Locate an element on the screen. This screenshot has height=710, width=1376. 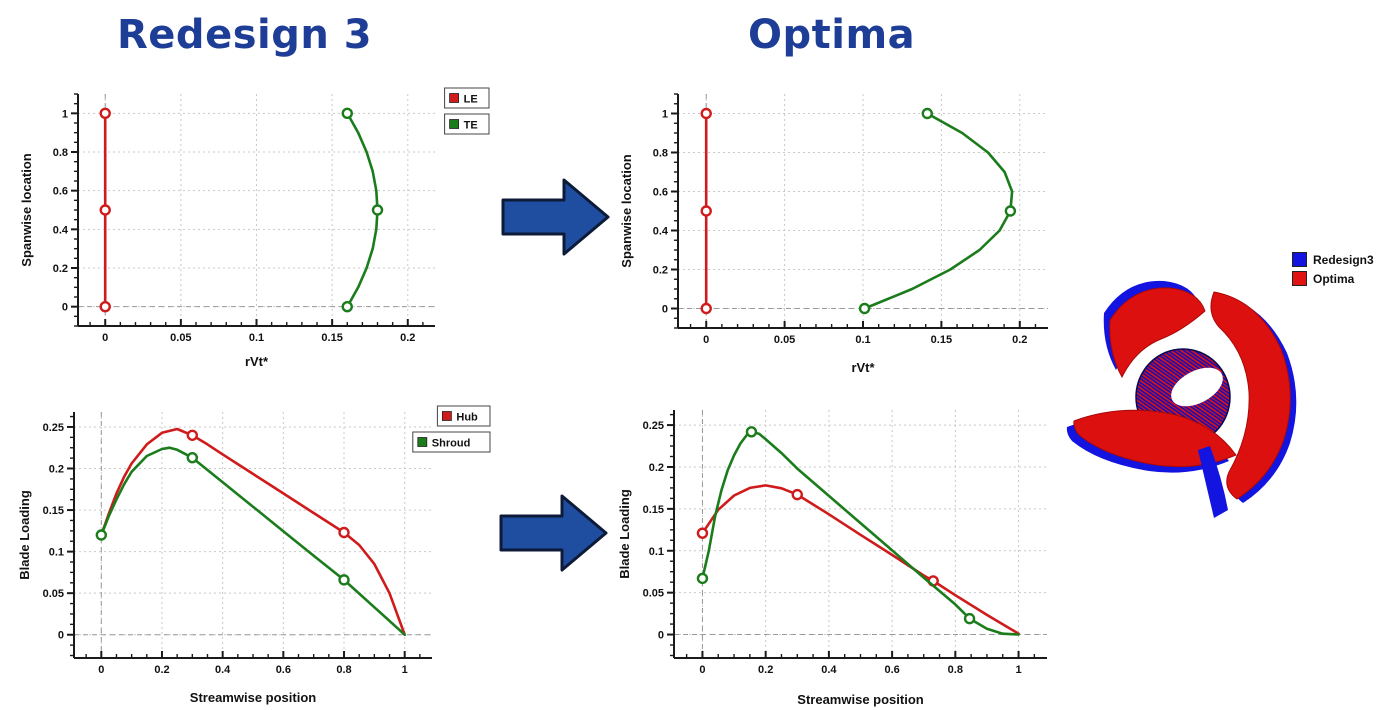
svg-text: TE is located at coordinates (471, 126).